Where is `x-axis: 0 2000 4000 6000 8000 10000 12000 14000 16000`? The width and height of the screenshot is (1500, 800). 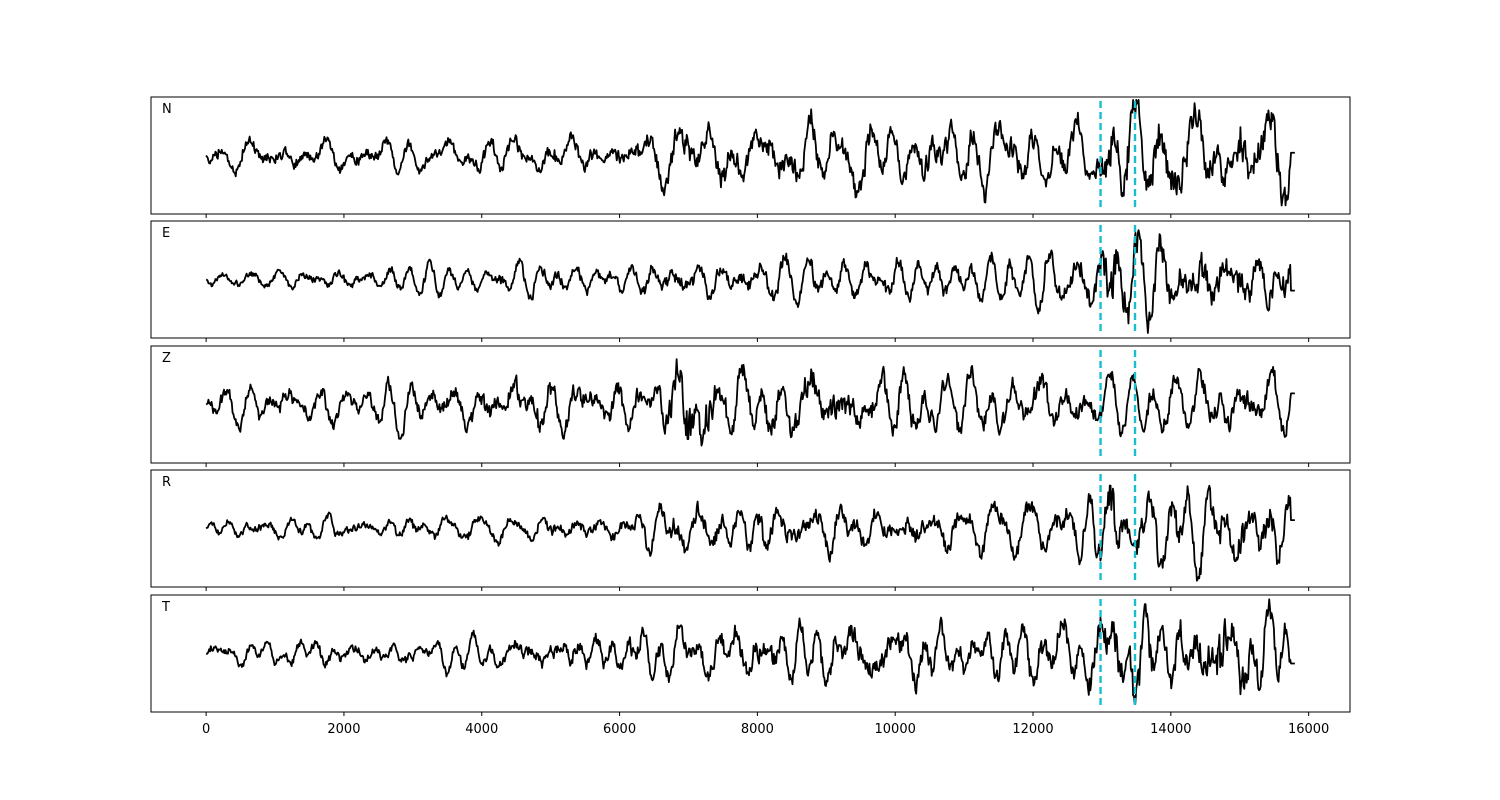 x-axis: 0 2000 4000 6000 8000 10000 12000 14000 16000 is located at coordinates (765, 729).